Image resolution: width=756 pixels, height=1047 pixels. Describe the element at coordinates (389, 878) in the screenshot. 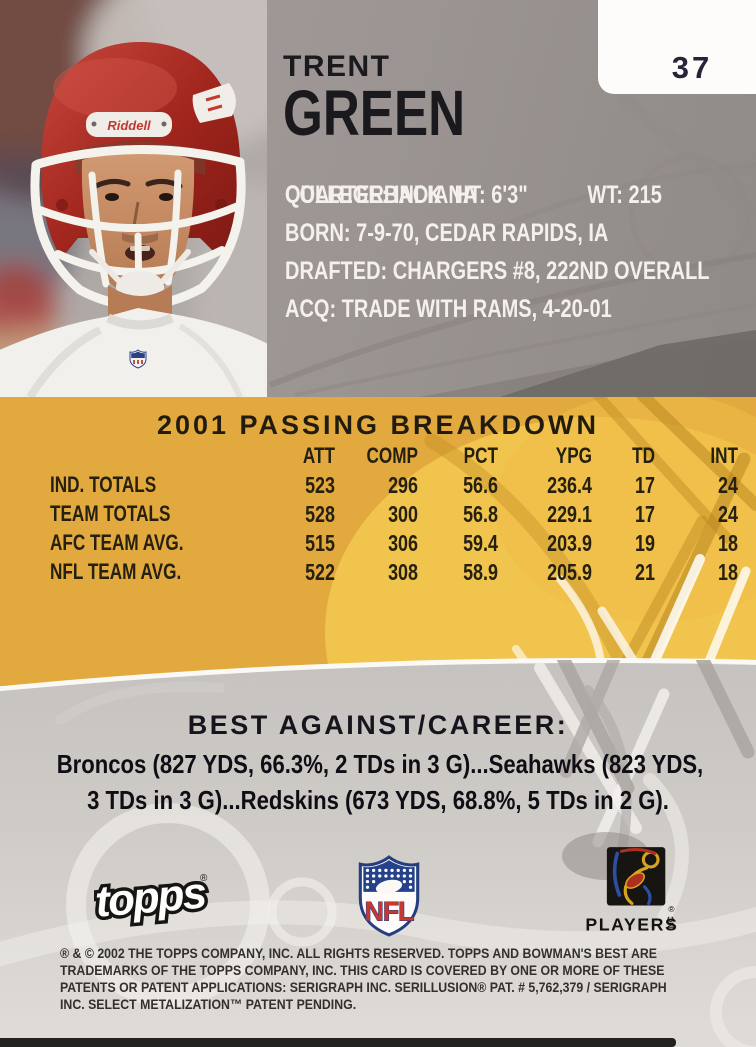

I see `nfl-shield-stars` at that location.